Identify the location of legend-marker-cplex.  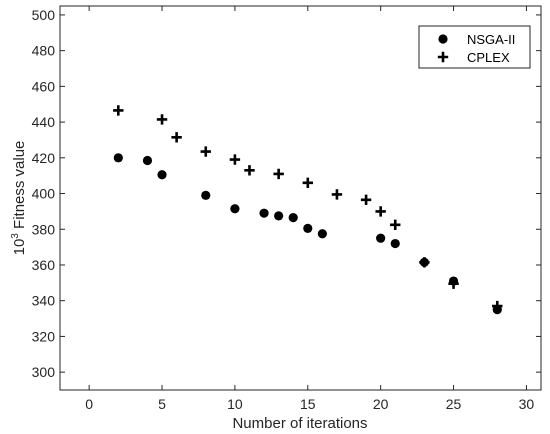
(443, 57).